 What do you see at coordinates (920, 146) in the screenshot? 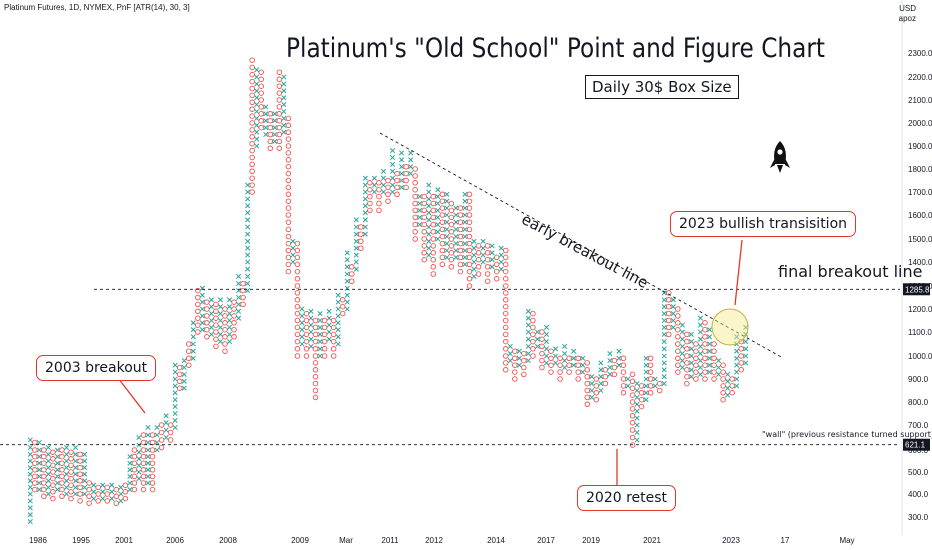
I see `y-tick-label: 1900.0` at bounding box center [920, 146].